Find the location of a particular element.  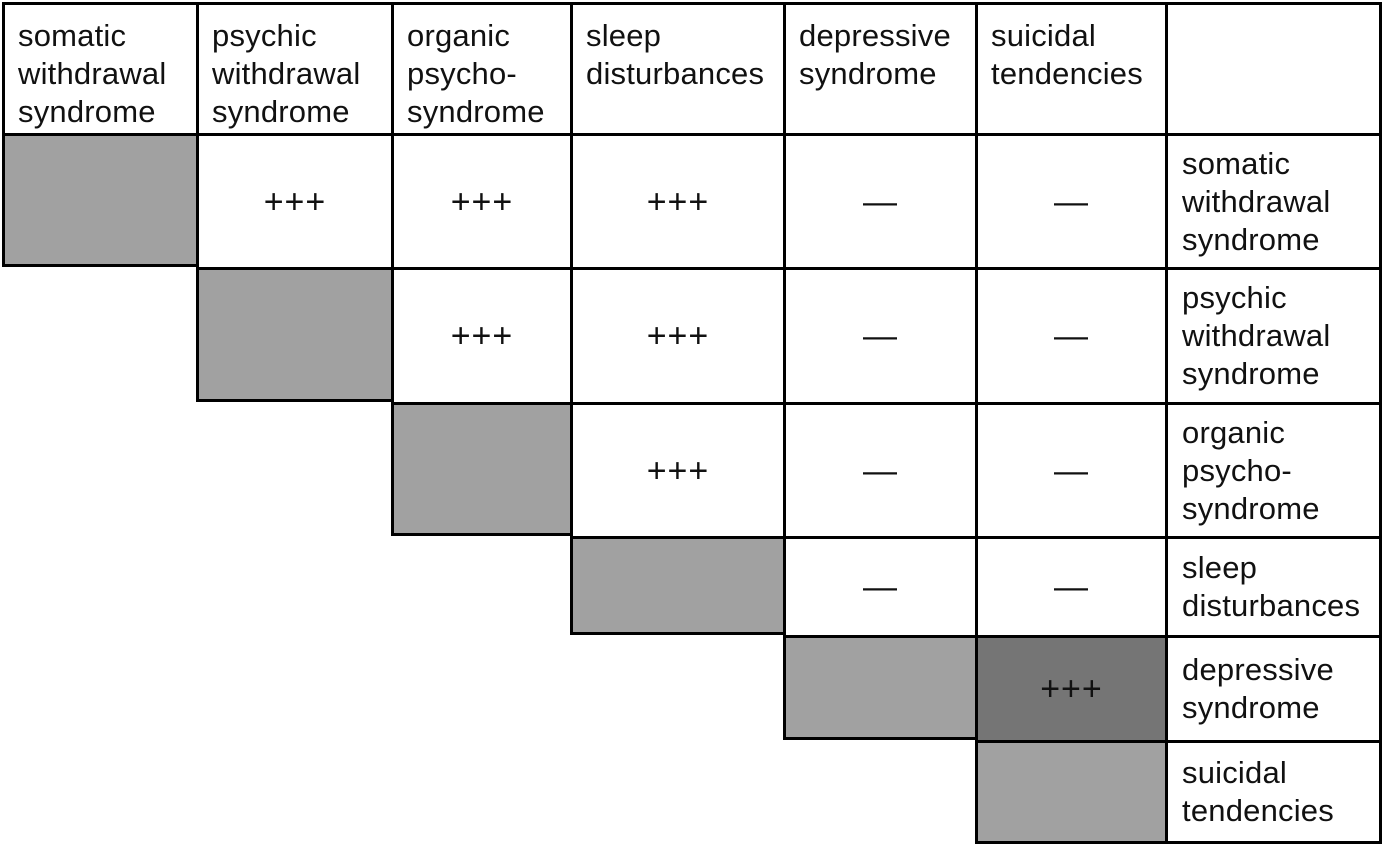

diagonal-cell-sleep-disturbances is located at coordinates (676, 585).